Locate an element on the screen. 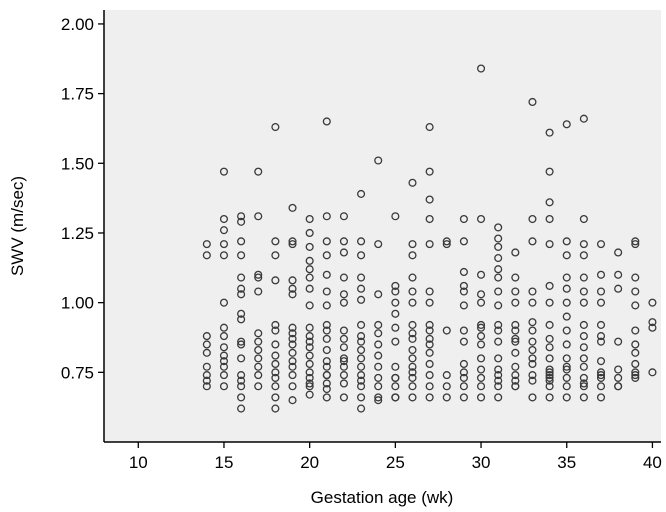 This screenshot has width=666, height=512. y-tick-label: 1.75 is located at coordinates (77, 94).